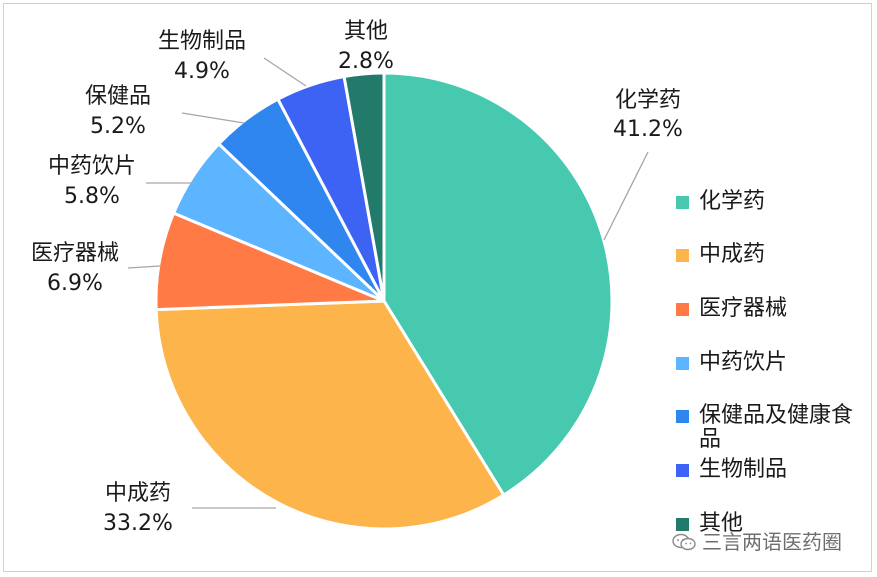  What do you see at coordinates (743, 362) in the screenshot?
I see `legend-label: 中药饮片` at bounding box center [743, 362].